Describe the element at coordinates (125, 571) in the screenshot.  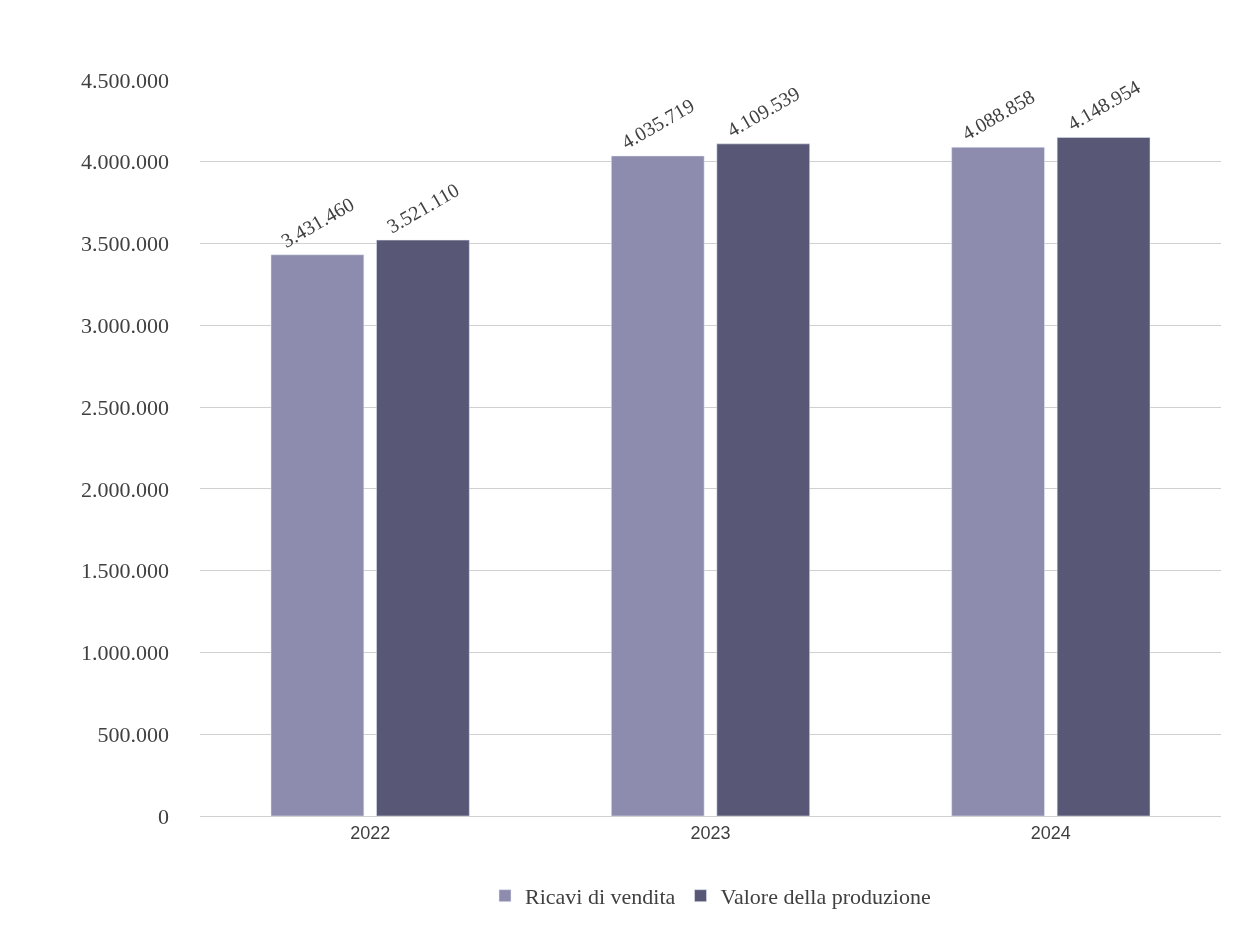
I see `y-tick-label: 1.500.000` at that location.